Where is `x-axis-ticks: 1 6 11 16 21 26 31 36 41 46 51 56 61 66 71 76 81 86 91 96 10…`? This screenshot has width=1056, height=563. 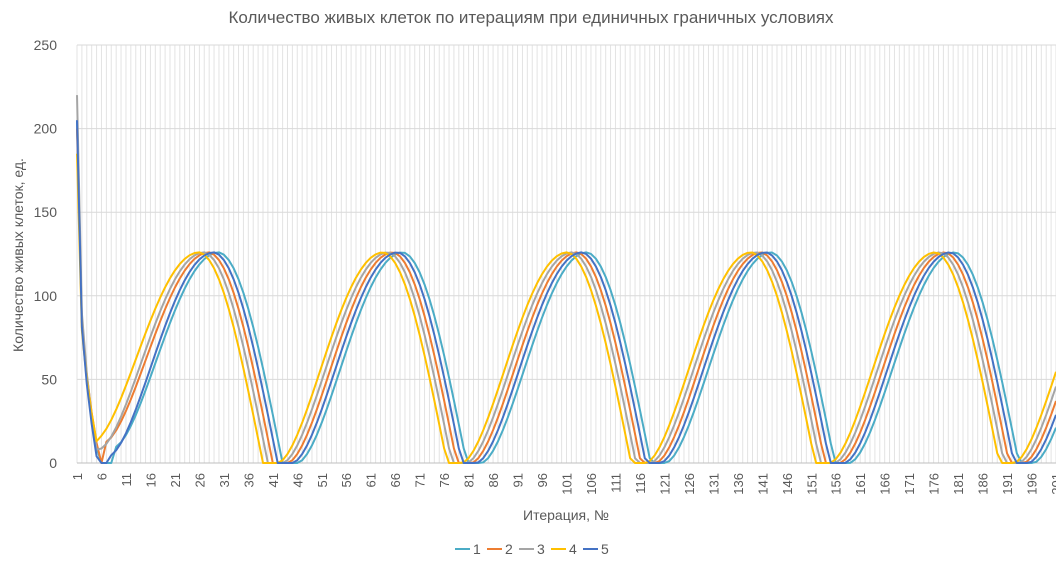
x-axis-ticks: 1 6 11 16 21 26 31 36 41 46 51 56 61 66 71 76 81 86 91 96 10… is located at coordinates (563, 484).